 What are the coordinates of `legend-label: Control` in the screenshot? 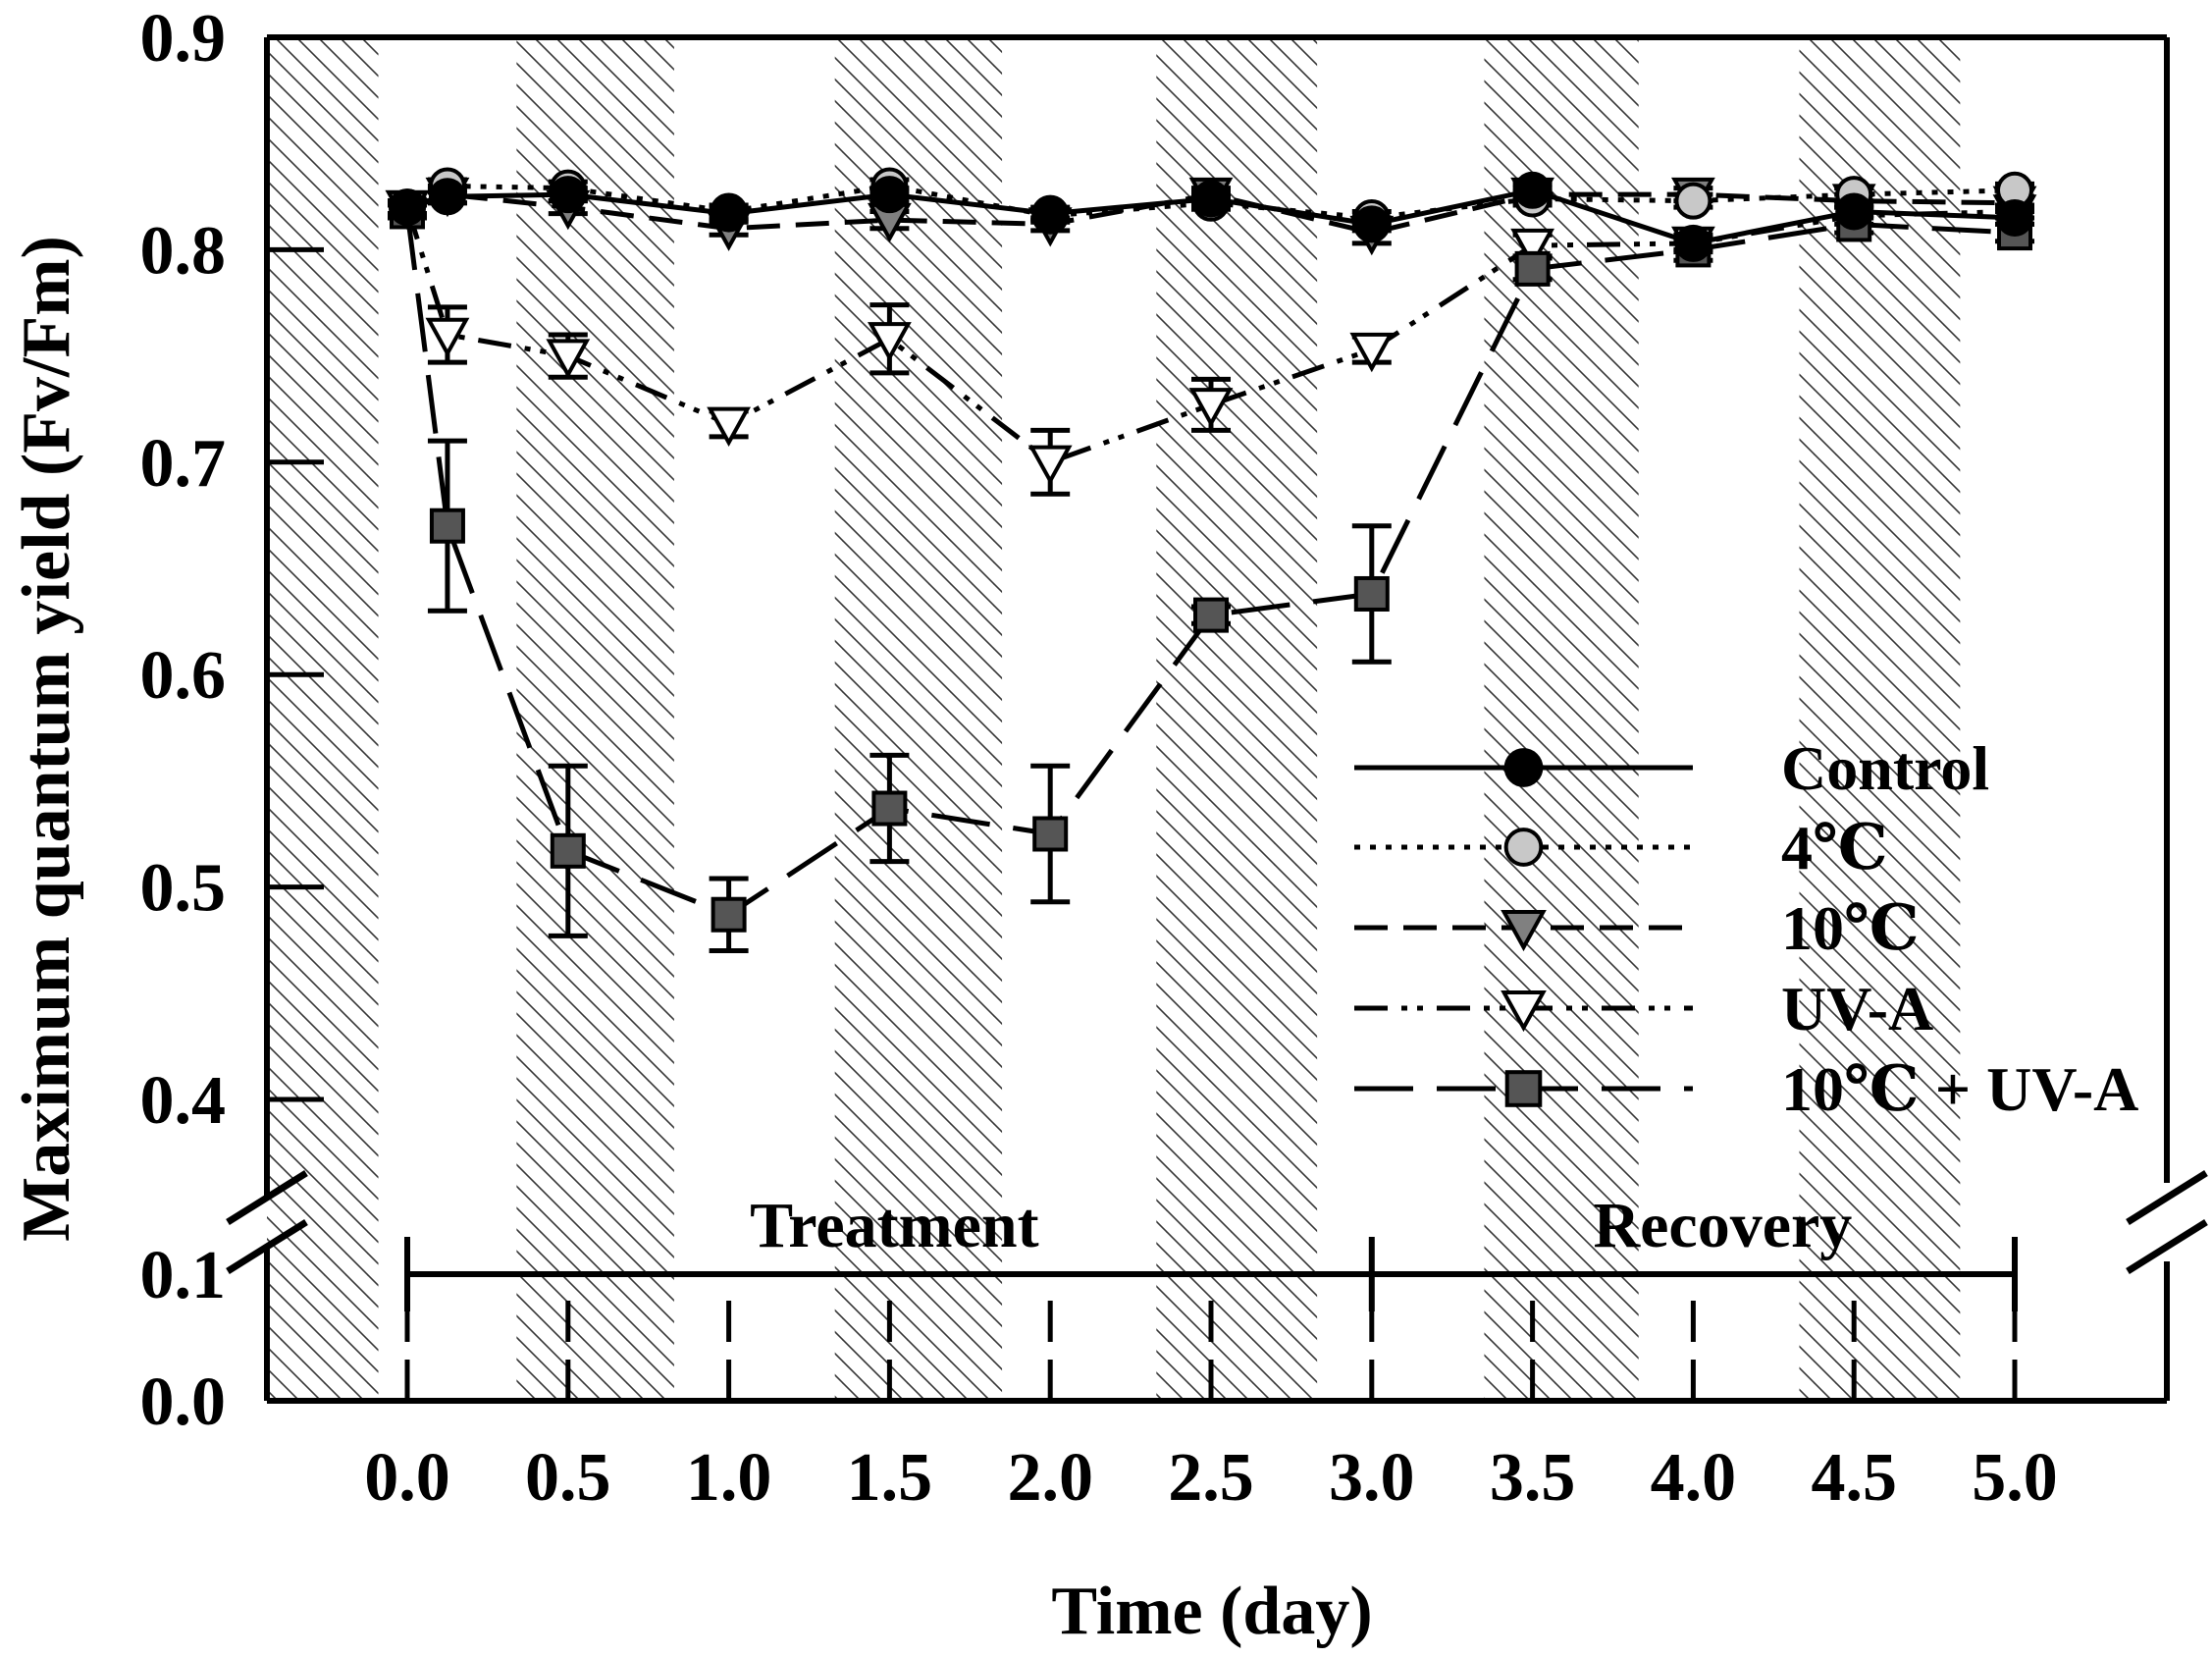 It's located at (1885, 768).